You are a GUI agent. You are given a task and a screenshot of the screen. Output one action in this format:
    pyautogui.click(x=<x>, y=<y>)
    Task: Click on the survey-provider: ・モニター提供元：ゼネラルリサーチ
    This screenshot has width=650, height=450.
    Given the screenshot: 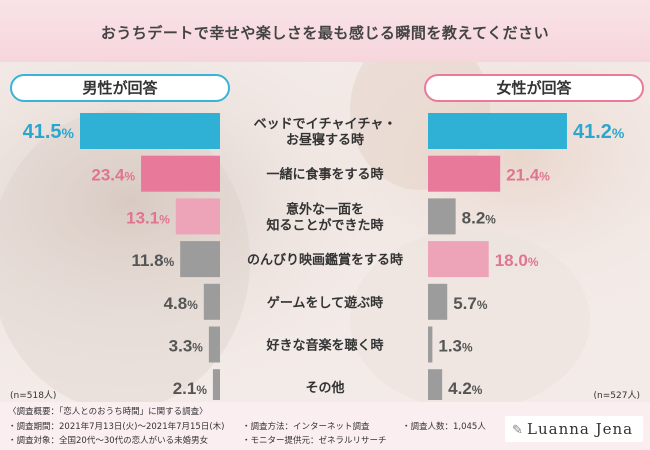 What is the action you would take?
    pyautogui.click(x=314, y=441)
    